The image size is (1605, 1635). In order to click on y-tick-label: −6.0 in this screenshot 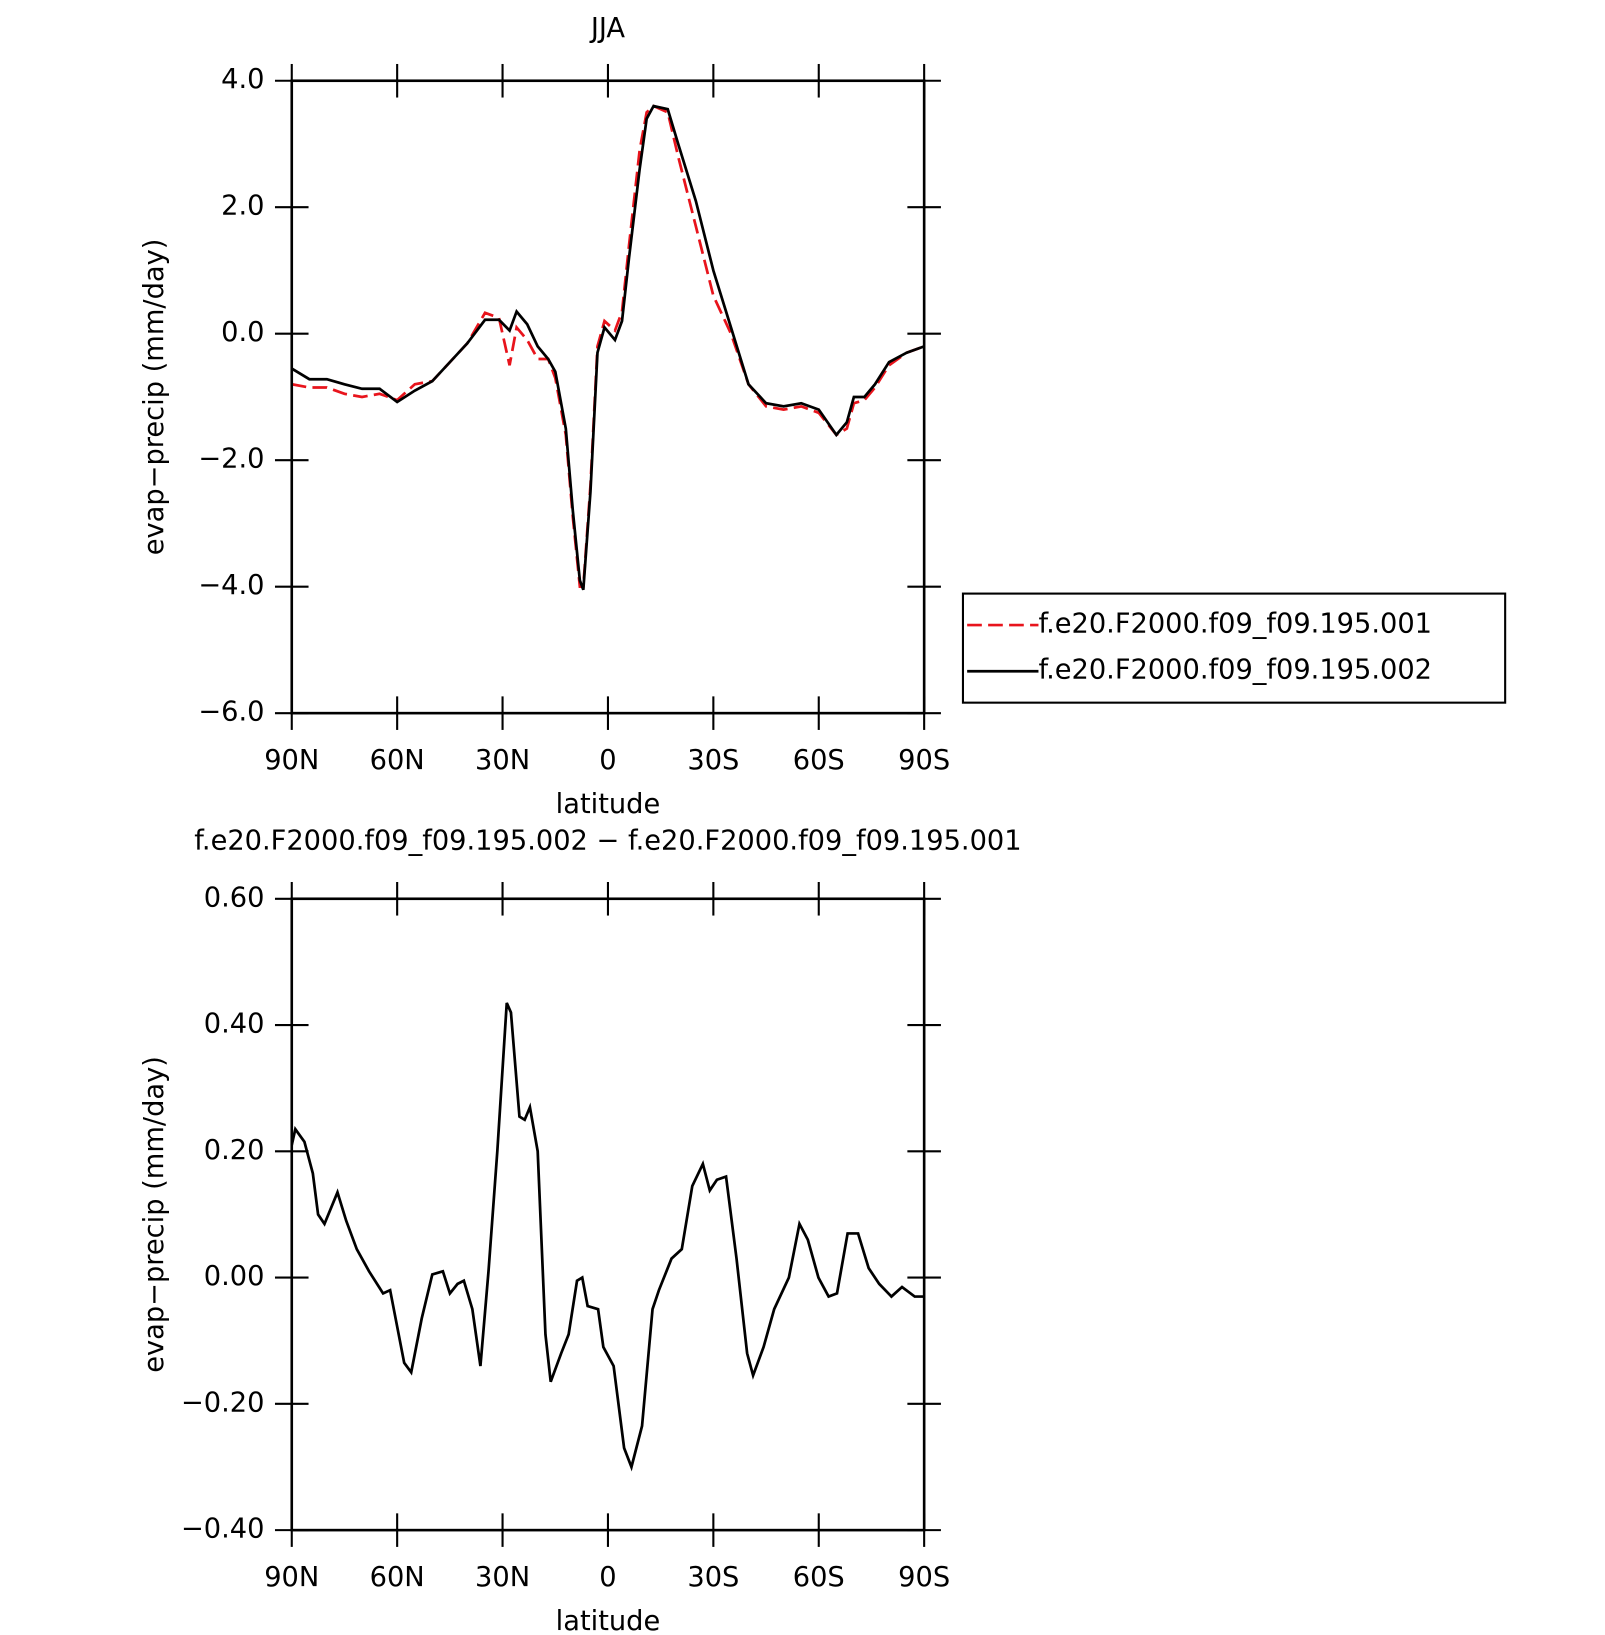, I will do `click(231, 712)`.